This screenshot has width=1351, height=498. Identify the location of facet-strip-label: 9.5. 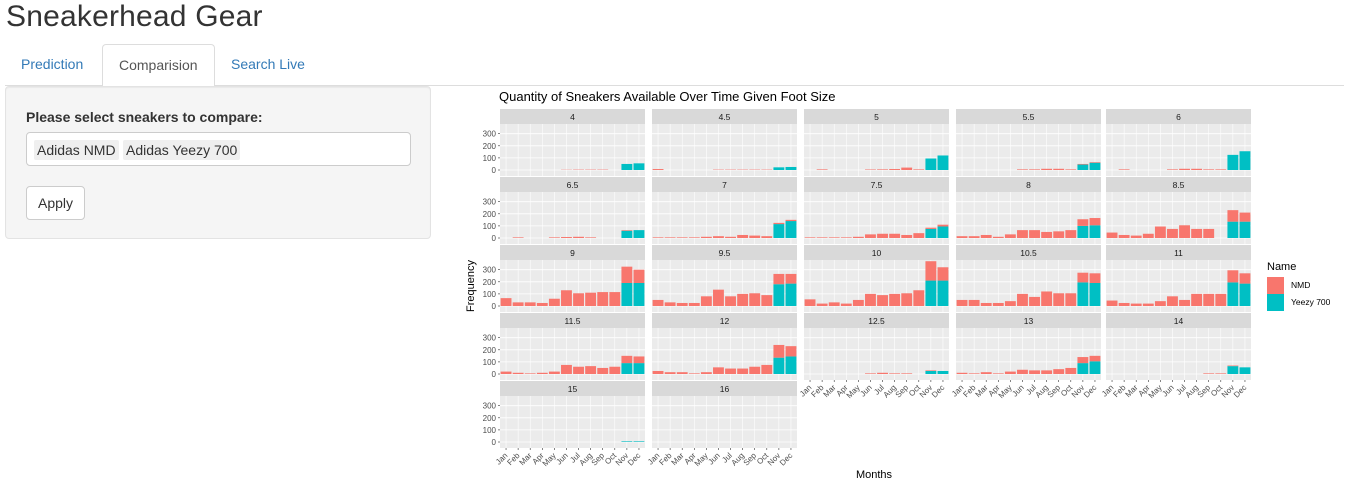
(725, 253).